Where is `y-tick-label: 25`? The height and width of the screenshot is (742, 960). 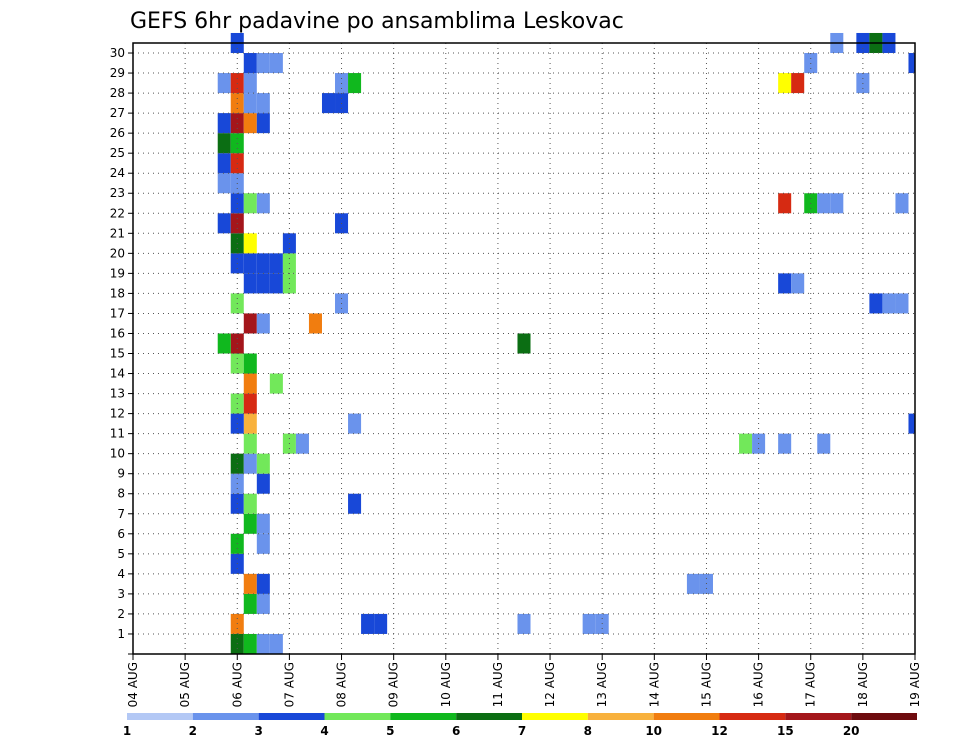
y-tick-label: 25 is located at coordinates (117, 153).